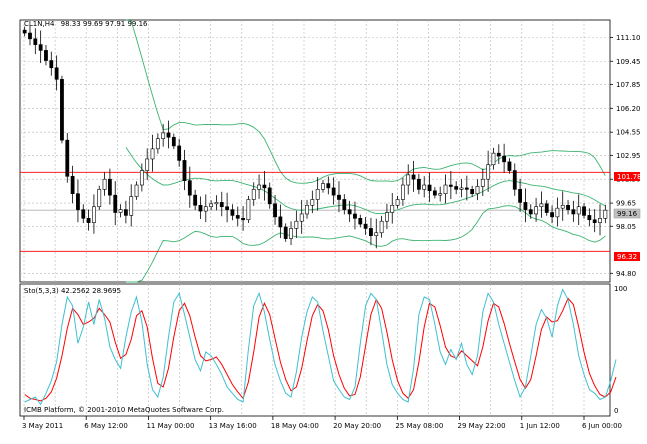  I want to click on ohlc-values: 98.33 99.69 97.91 99.16, so click(104, 24).